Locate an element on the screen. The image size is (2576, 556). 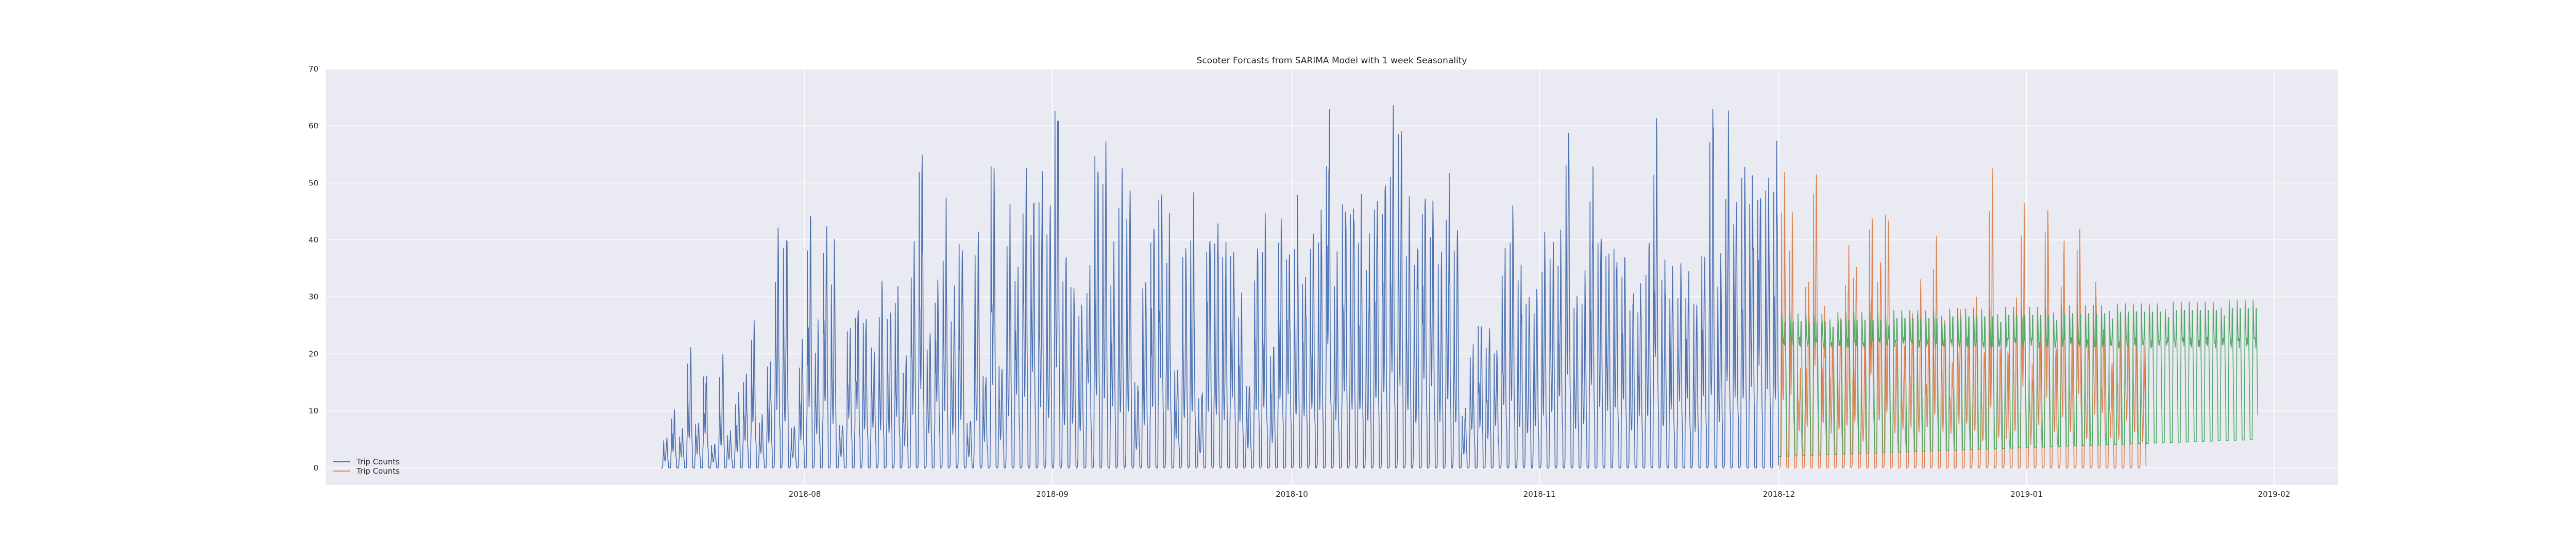
x-tick-label: 2018-10 is located at coordinates (1292, 494).